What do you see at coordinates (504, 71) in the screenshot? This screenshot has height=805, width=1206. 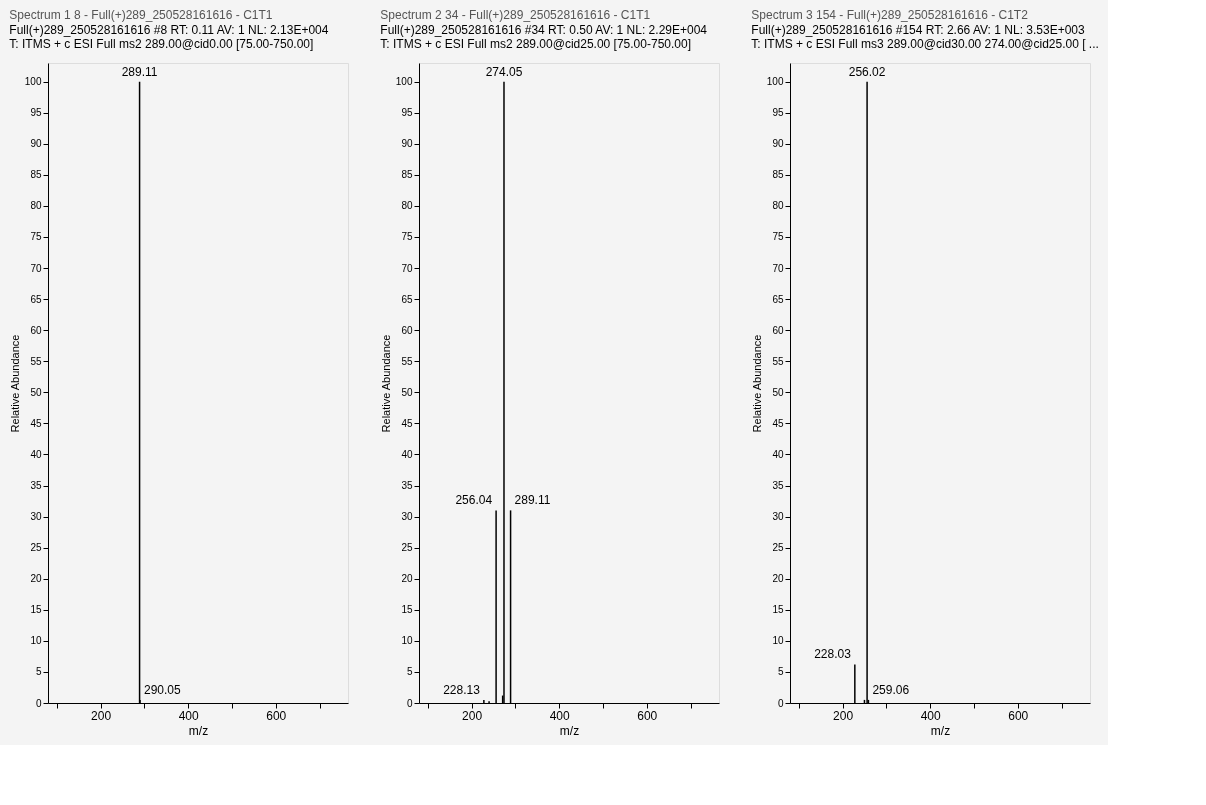 I see `annotation: 274.05` at bounding box center [504, 71].